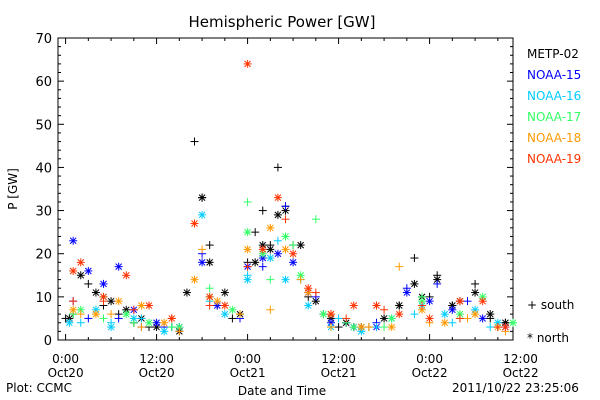 The image size is (600, 400). I want to click on y-tick-label: 70, so click(43, 39).